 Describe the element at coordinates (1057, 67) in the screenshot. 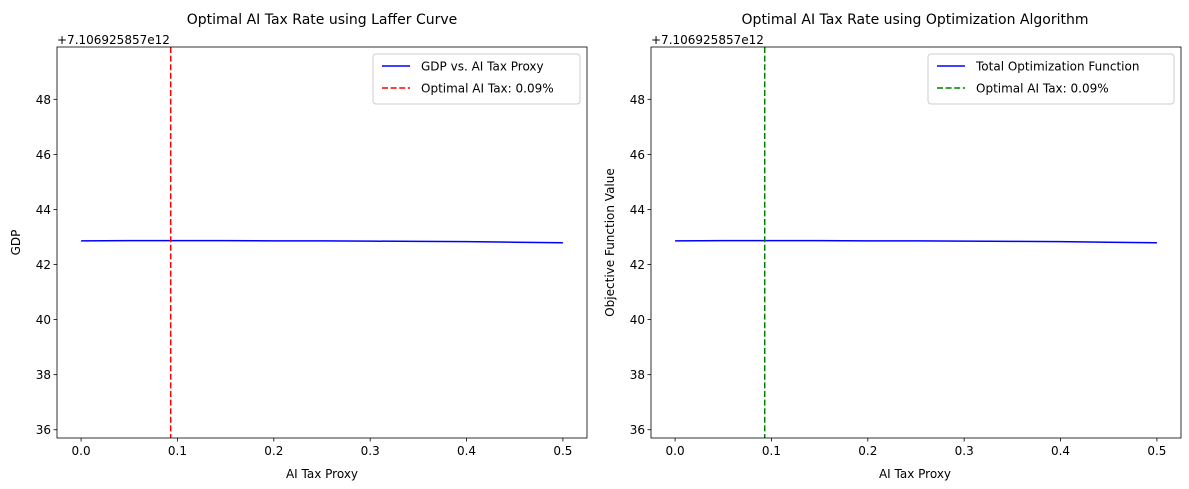

I see `legend-label-total-optimization: Total Optimization Function` at that location.